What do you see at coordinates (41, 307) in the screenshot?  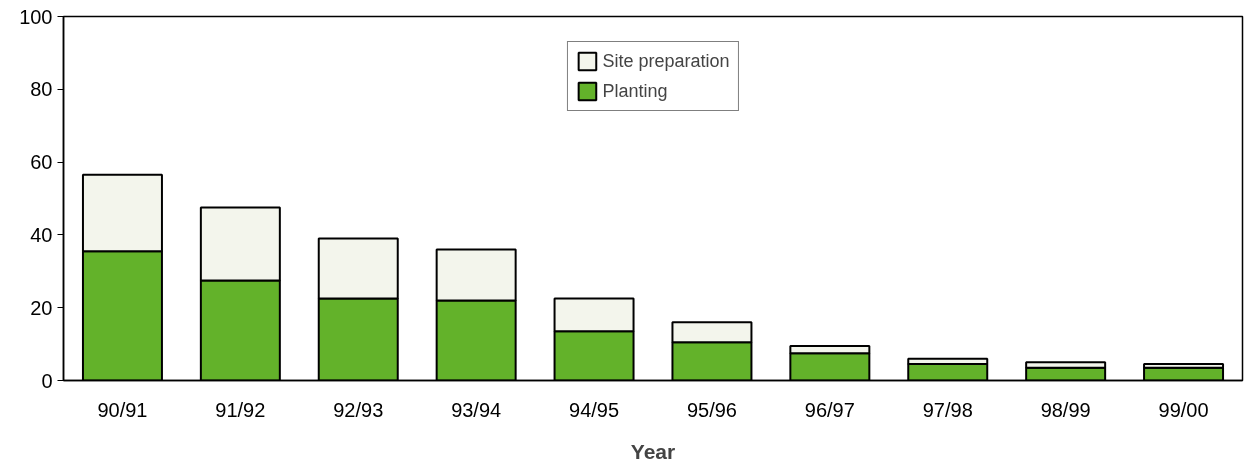 I see `y-tick-label: 20` at bounding box center [41, 307].